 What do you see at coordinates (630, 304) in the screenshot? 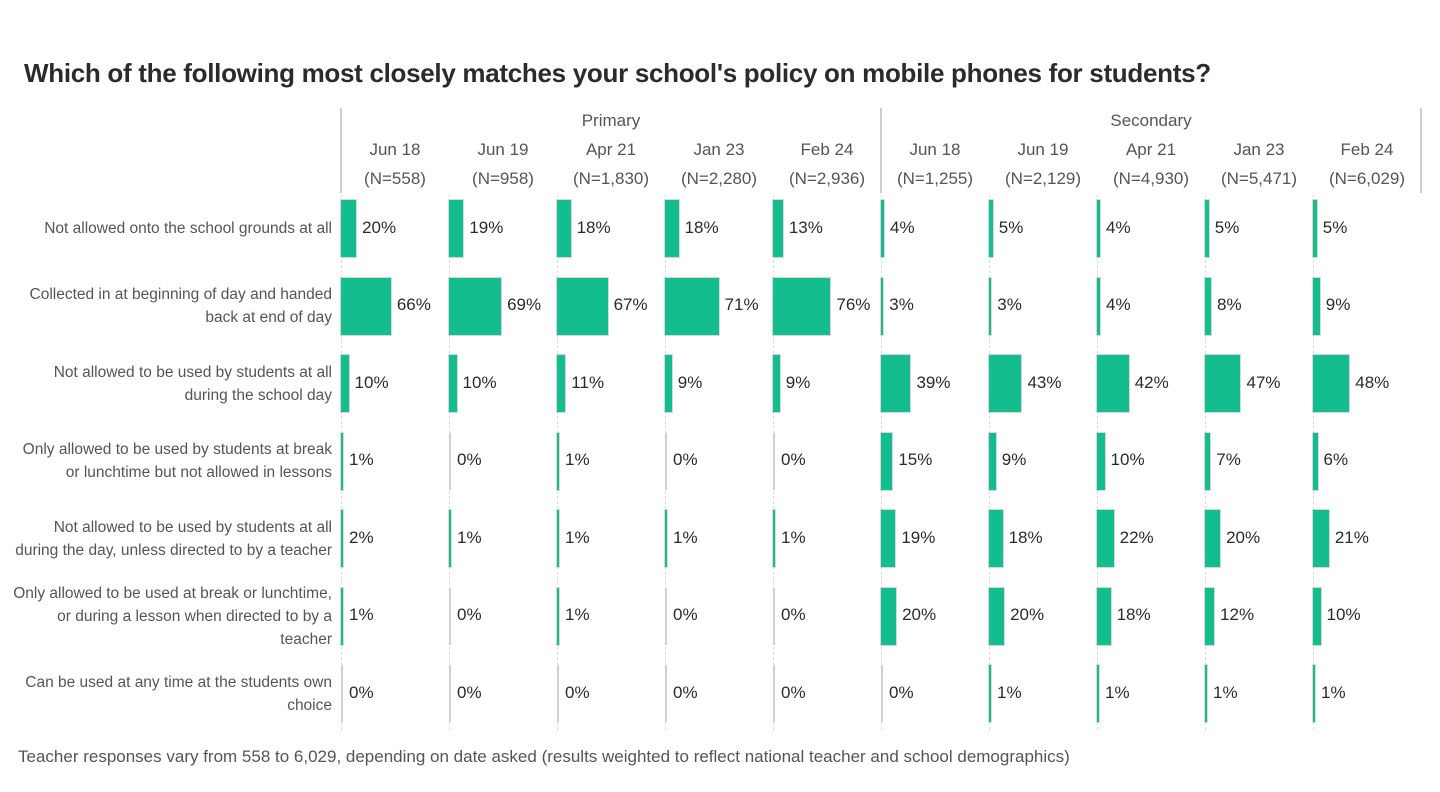
I see `data-label: 67%` at bounding box center [630, 304].